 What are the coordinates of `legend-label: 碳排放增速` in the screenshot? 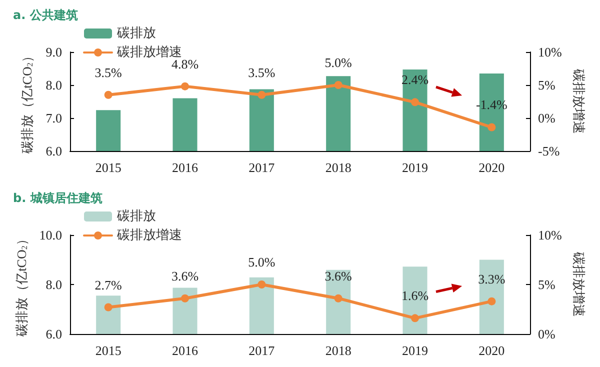 It's located at (149, 235).